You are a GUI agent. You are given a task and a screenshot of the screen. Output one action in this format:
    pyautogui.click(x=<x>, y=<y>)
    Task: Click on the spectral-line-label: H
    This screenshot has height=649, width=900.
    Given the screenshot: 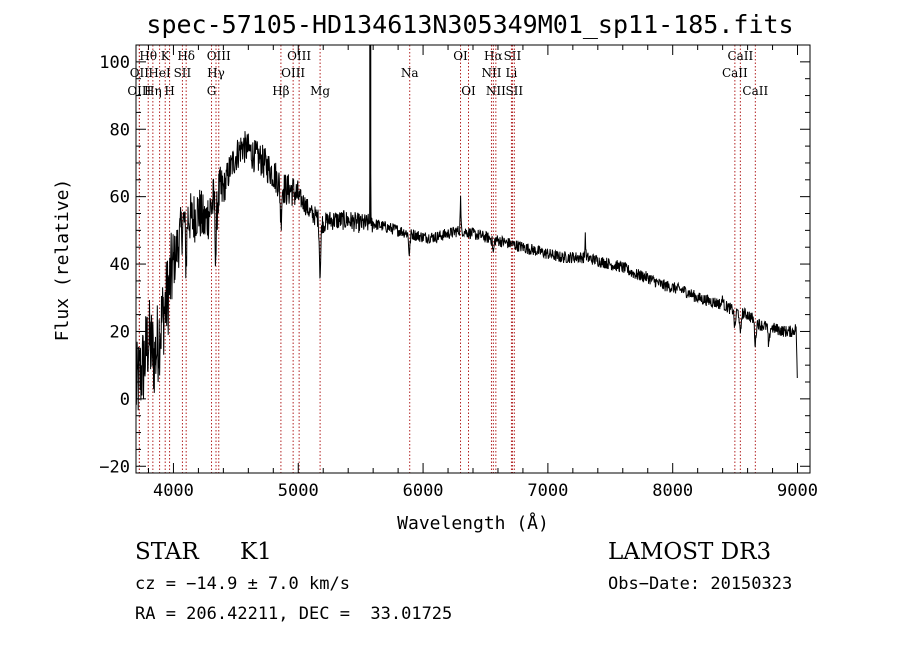 What is the action you would take?
    pyautogui.click(x=169, y=91)
    